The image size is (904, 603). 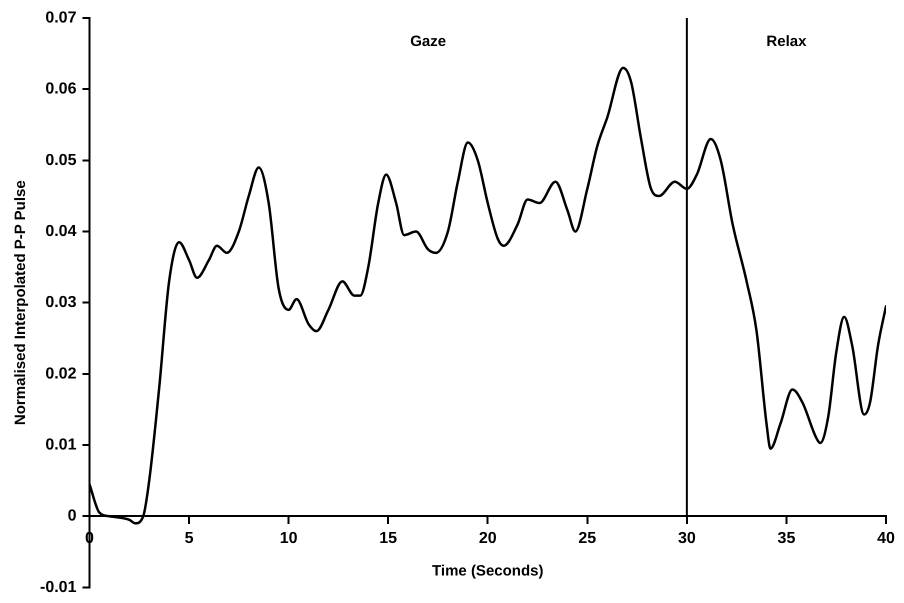 I want to click on y-tick-label: 0.03, so click(x=61, y=303).